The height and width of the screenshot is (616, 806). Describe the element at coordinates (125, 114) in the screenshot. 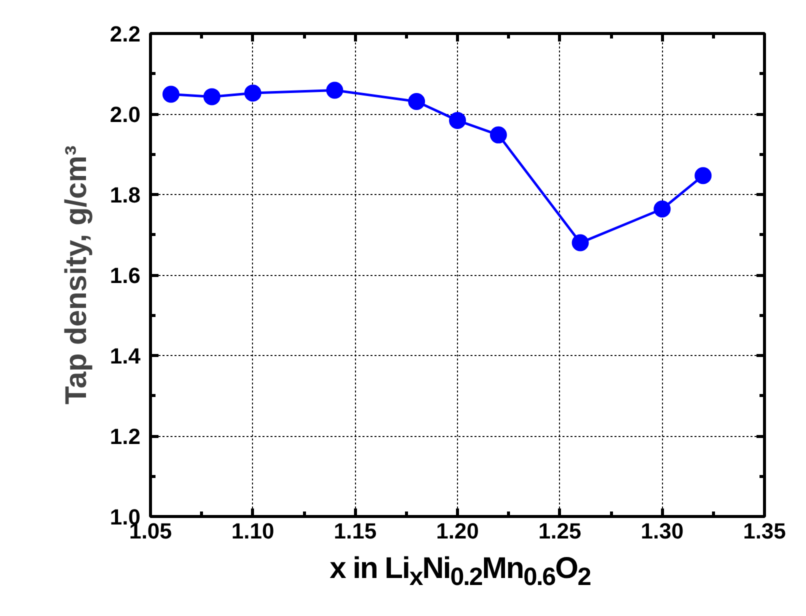

I see `y-tick-label: 2.0` at that location.